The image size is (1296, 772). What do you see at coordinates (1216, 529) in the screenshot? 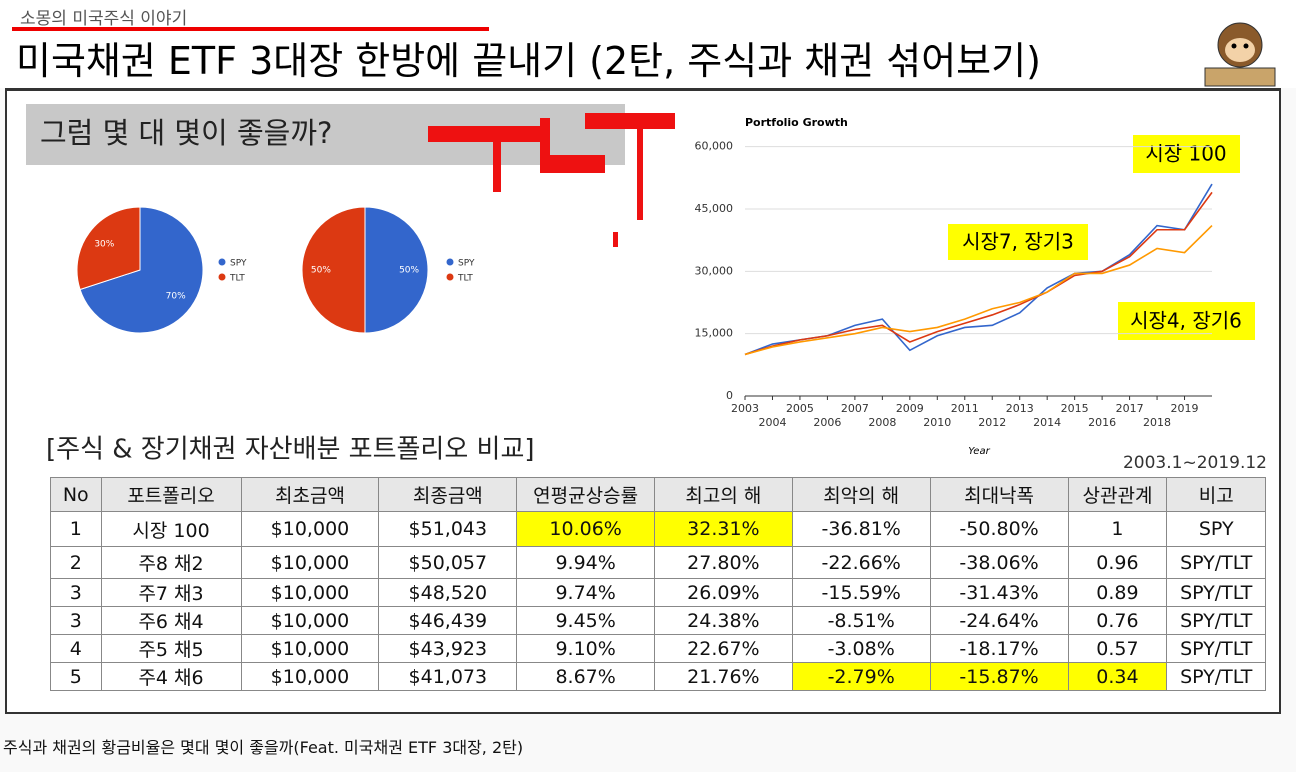
I see `cell: SPY` at bounding box center [1216, 529].